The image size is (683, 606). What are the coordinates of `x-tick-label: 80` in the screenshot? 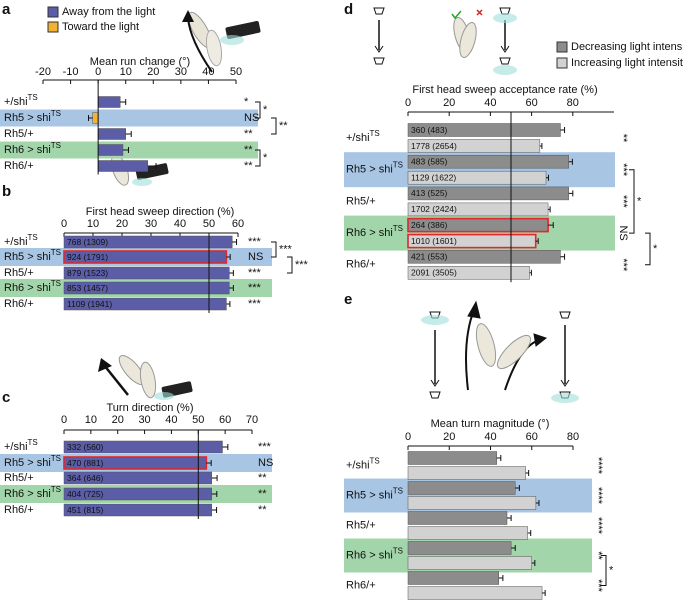 It's located at (573, 103).